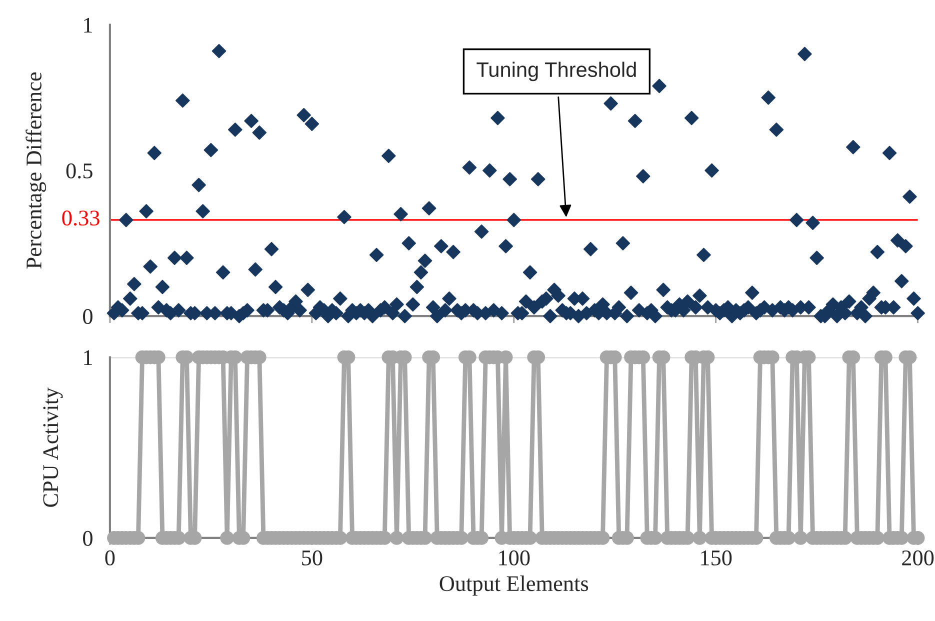 Image resolution: width=935 pixels, height=621 pixels. What do you see at coordinates (716, 558) in the screenshot?
I see `x-tick-label: 150` at bounding box center [716, 558].